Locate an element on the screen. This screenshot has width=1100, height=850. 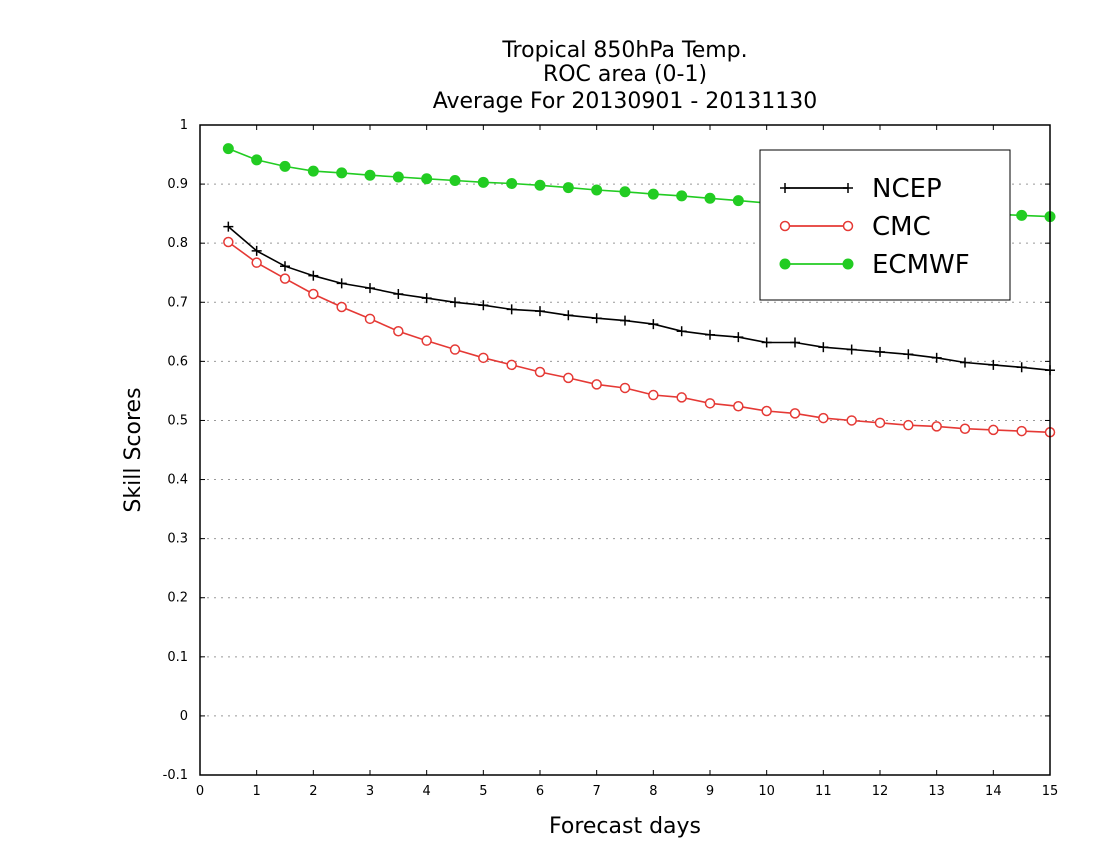
x-tick-label: 0 is located at coordinates (200, 791).